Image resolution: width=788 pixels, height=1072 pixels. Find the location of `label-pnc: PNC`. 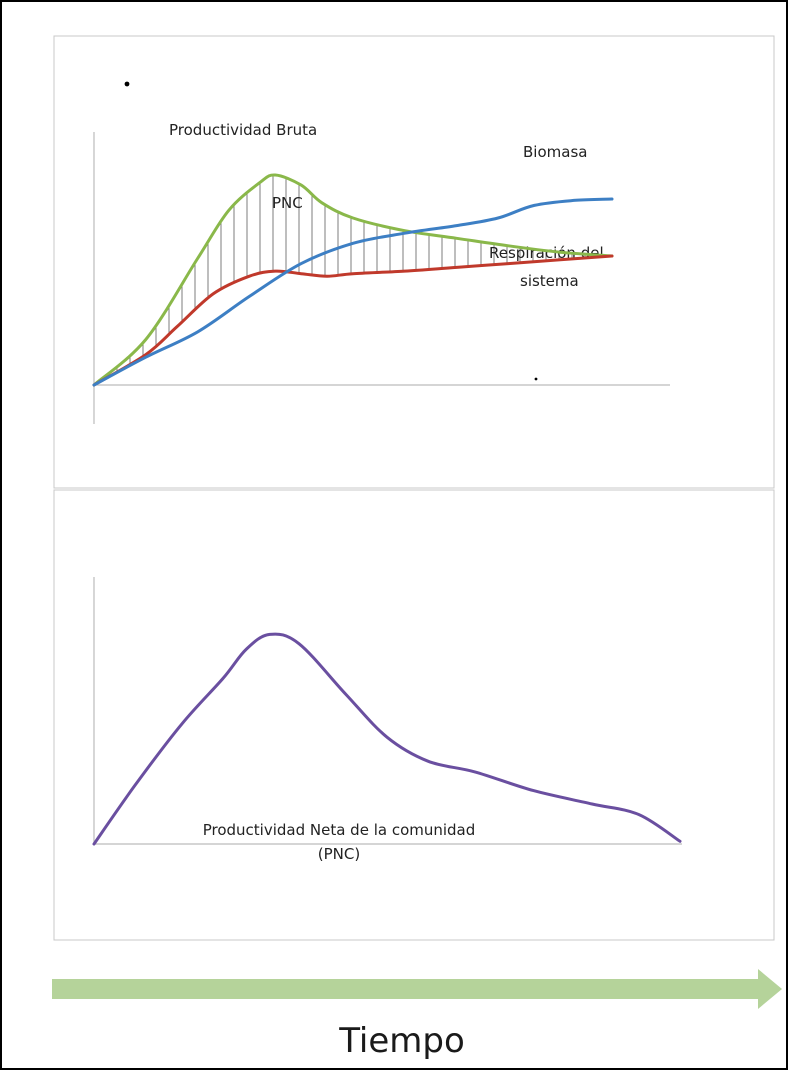

label-pnc: PNC is located at coordinates (287, 203).